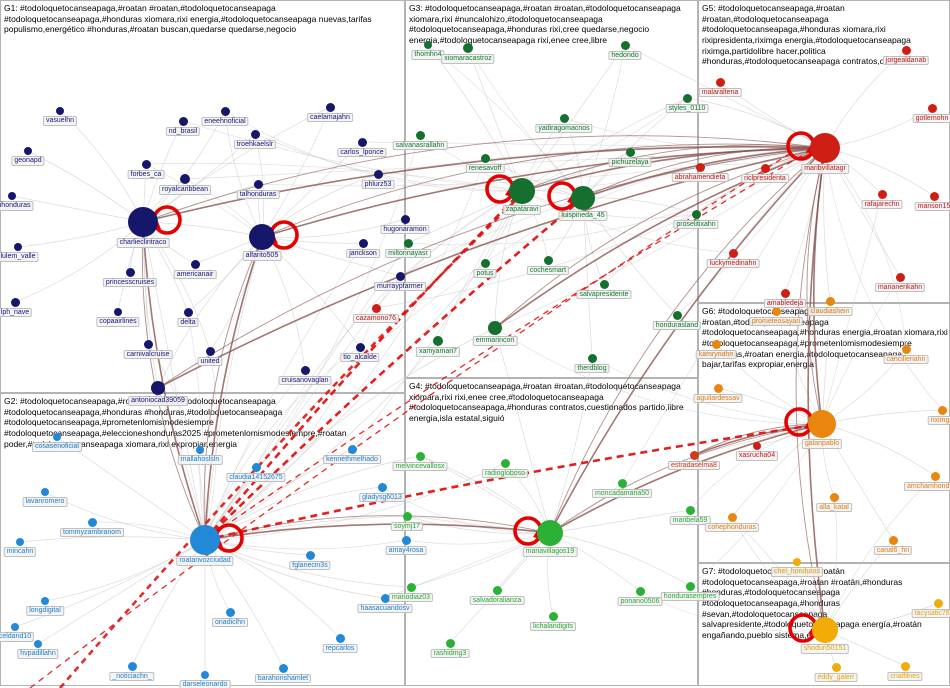 The image size is (950, 688). Describe the element at coordinates (625, 45) in the screenshot. I see `node-hedondo` at that location.